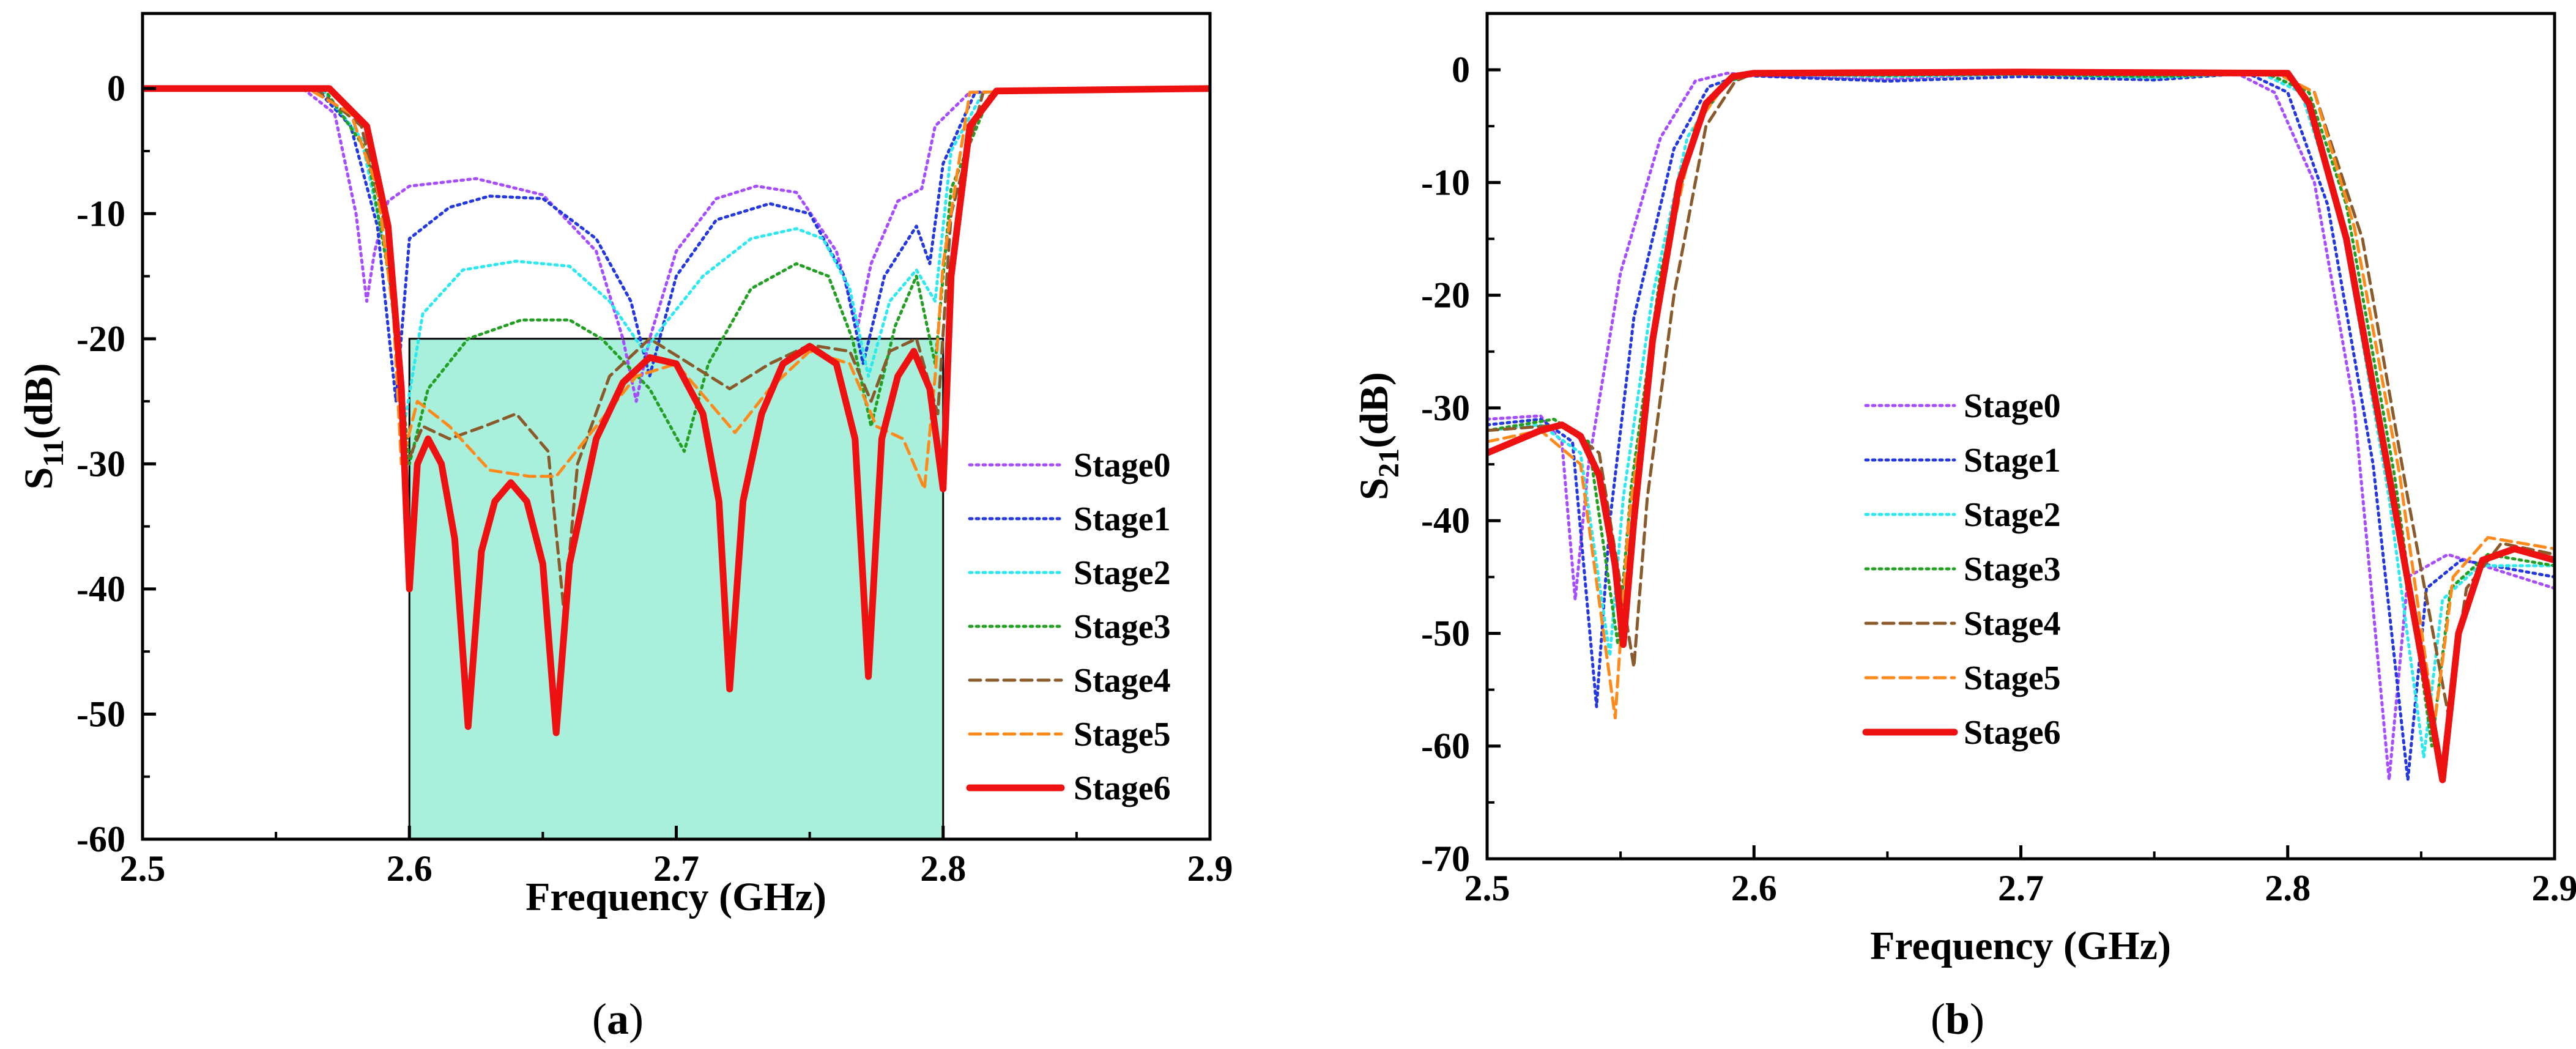  I want to click on panel-caption-b-close: ), so click(1977, 1019).